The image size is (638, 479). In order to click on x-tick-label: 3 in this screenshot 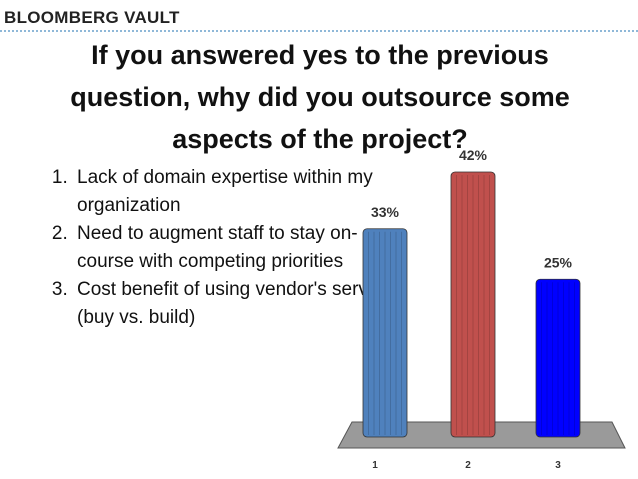, I will do `click(558, 465)`.